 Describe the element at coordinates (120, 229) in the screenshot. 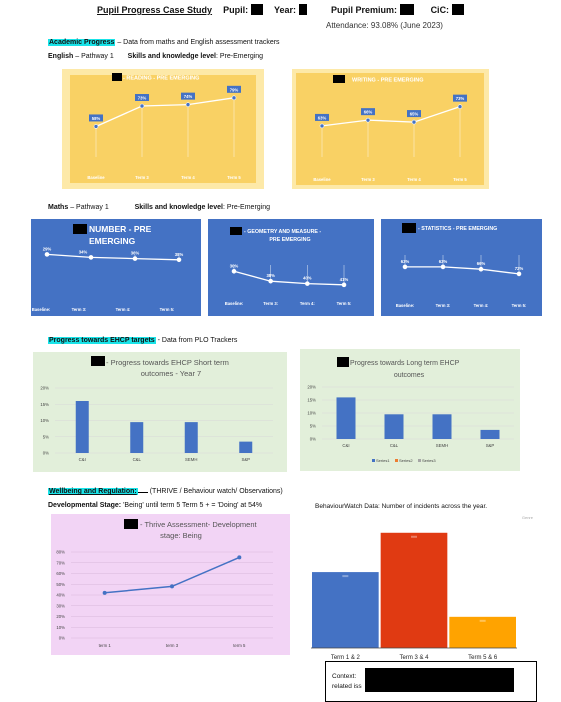

I see `number-title-line1: NUMBER - PRE` at that location.